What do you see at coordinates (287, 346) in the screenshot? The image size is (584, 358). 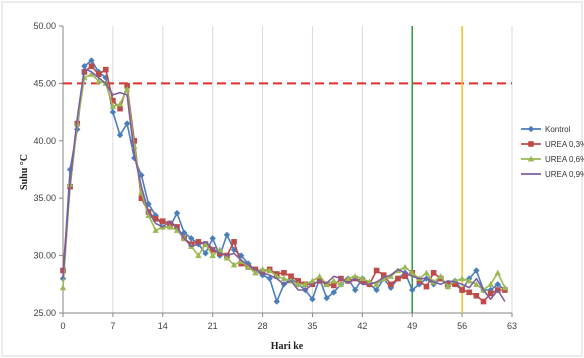 I see `x-axis-title: Hari ke` at bounding box center [287, 346].